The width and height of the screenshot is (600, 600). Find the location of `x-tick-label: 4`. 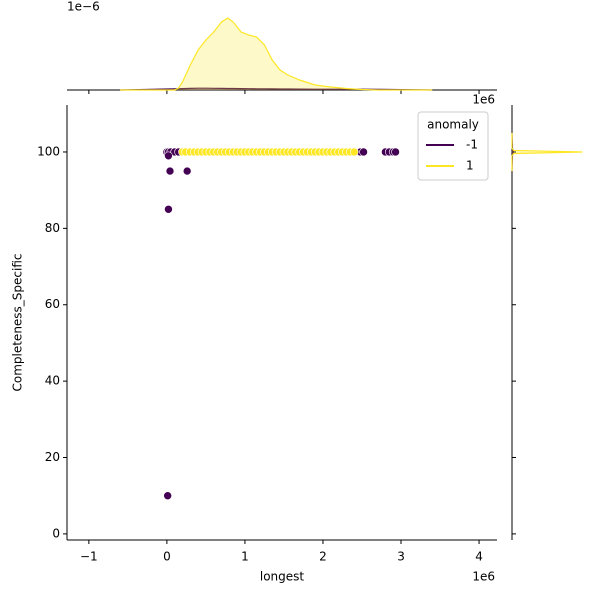

x-tick-label: 4 is located at coordinates (479, 557).